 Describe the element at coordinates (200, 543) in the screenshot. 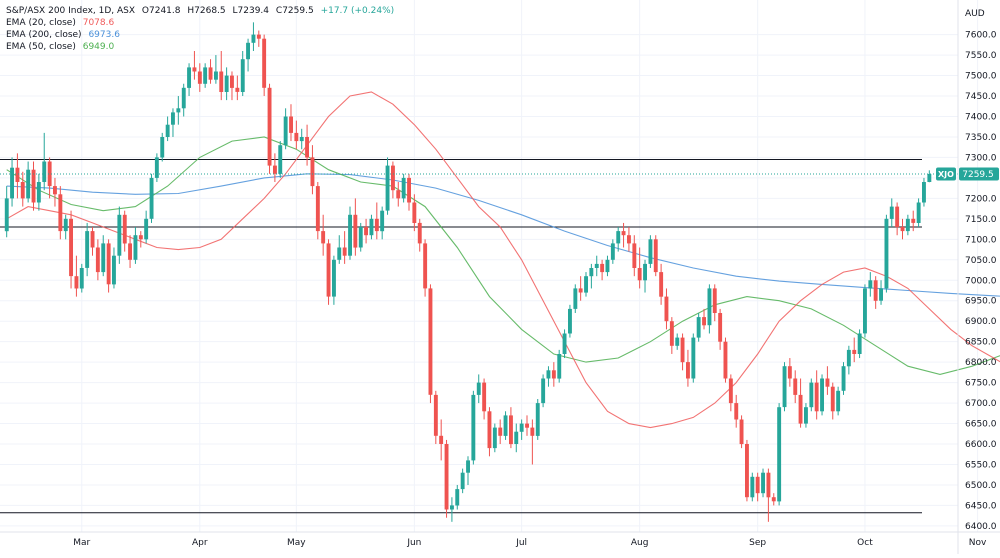

I see `x-tick-label: Apr` at that location.